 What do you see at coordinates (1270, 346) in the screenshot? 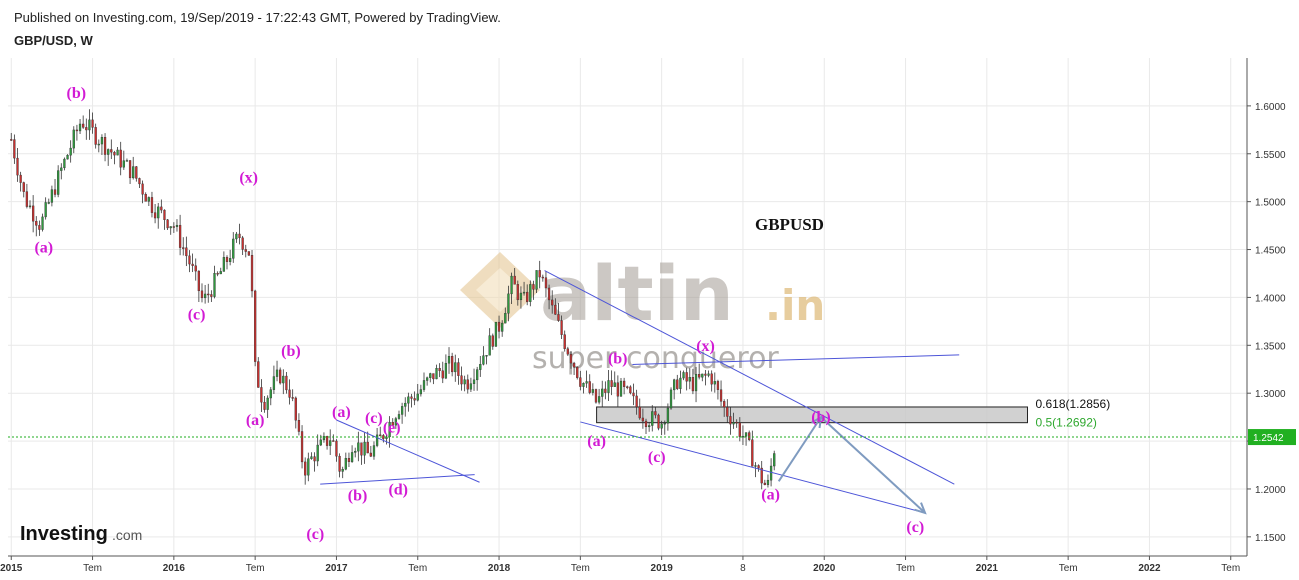
I see `y-tick-label: 1.3500` at bounding box center [1270, 346].